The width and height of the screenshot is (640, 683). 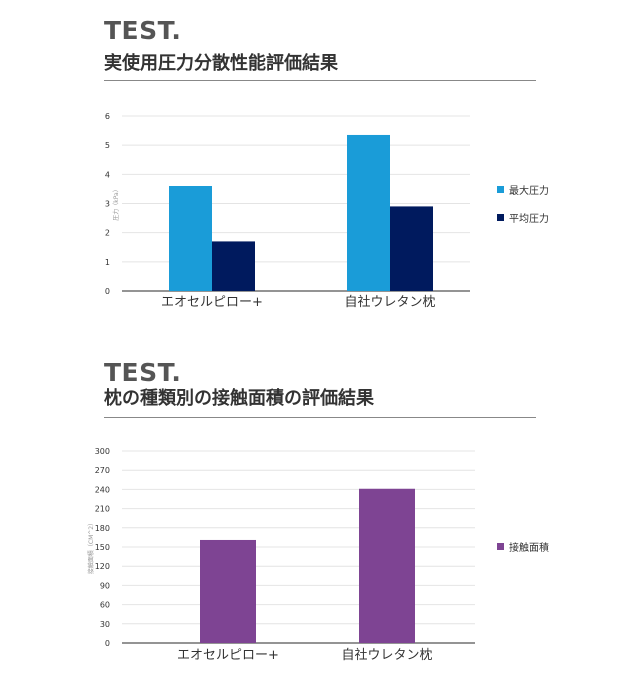 What do you see at coordinates (102, 470) in the screenshot?
I see `y-tick-label: 270` at bounding box center [102, 470].